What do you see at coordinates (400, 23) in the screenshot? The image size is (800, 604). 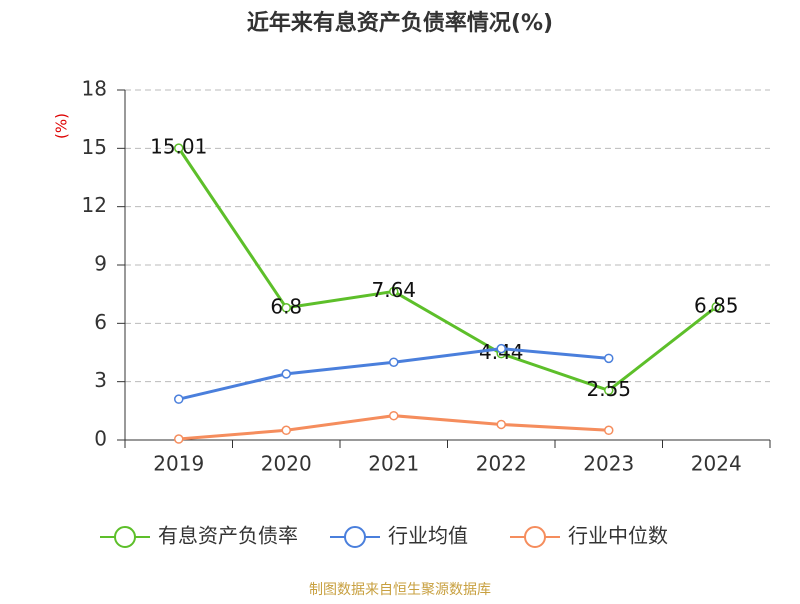 I see `chart-title: 近年来有息资产负债率情况(%)` at bounding box center [400, 23].